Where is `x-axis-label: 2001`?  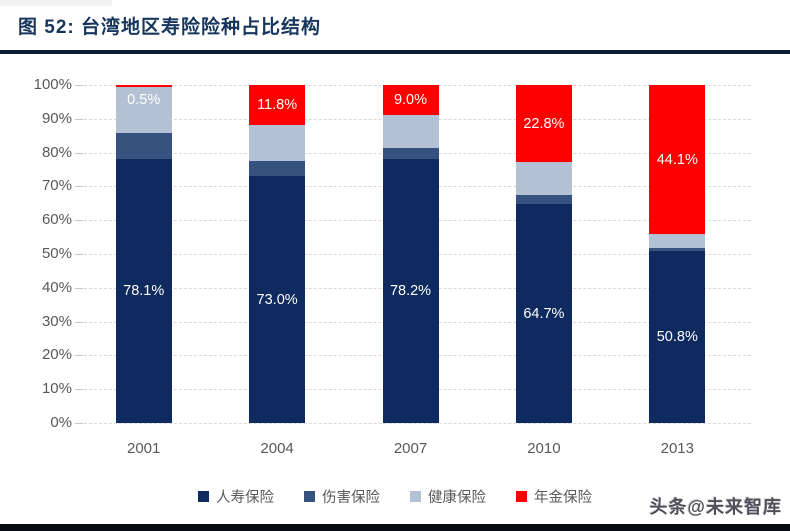
x-axis-label: 2001 is located at coordinates (144, 448).